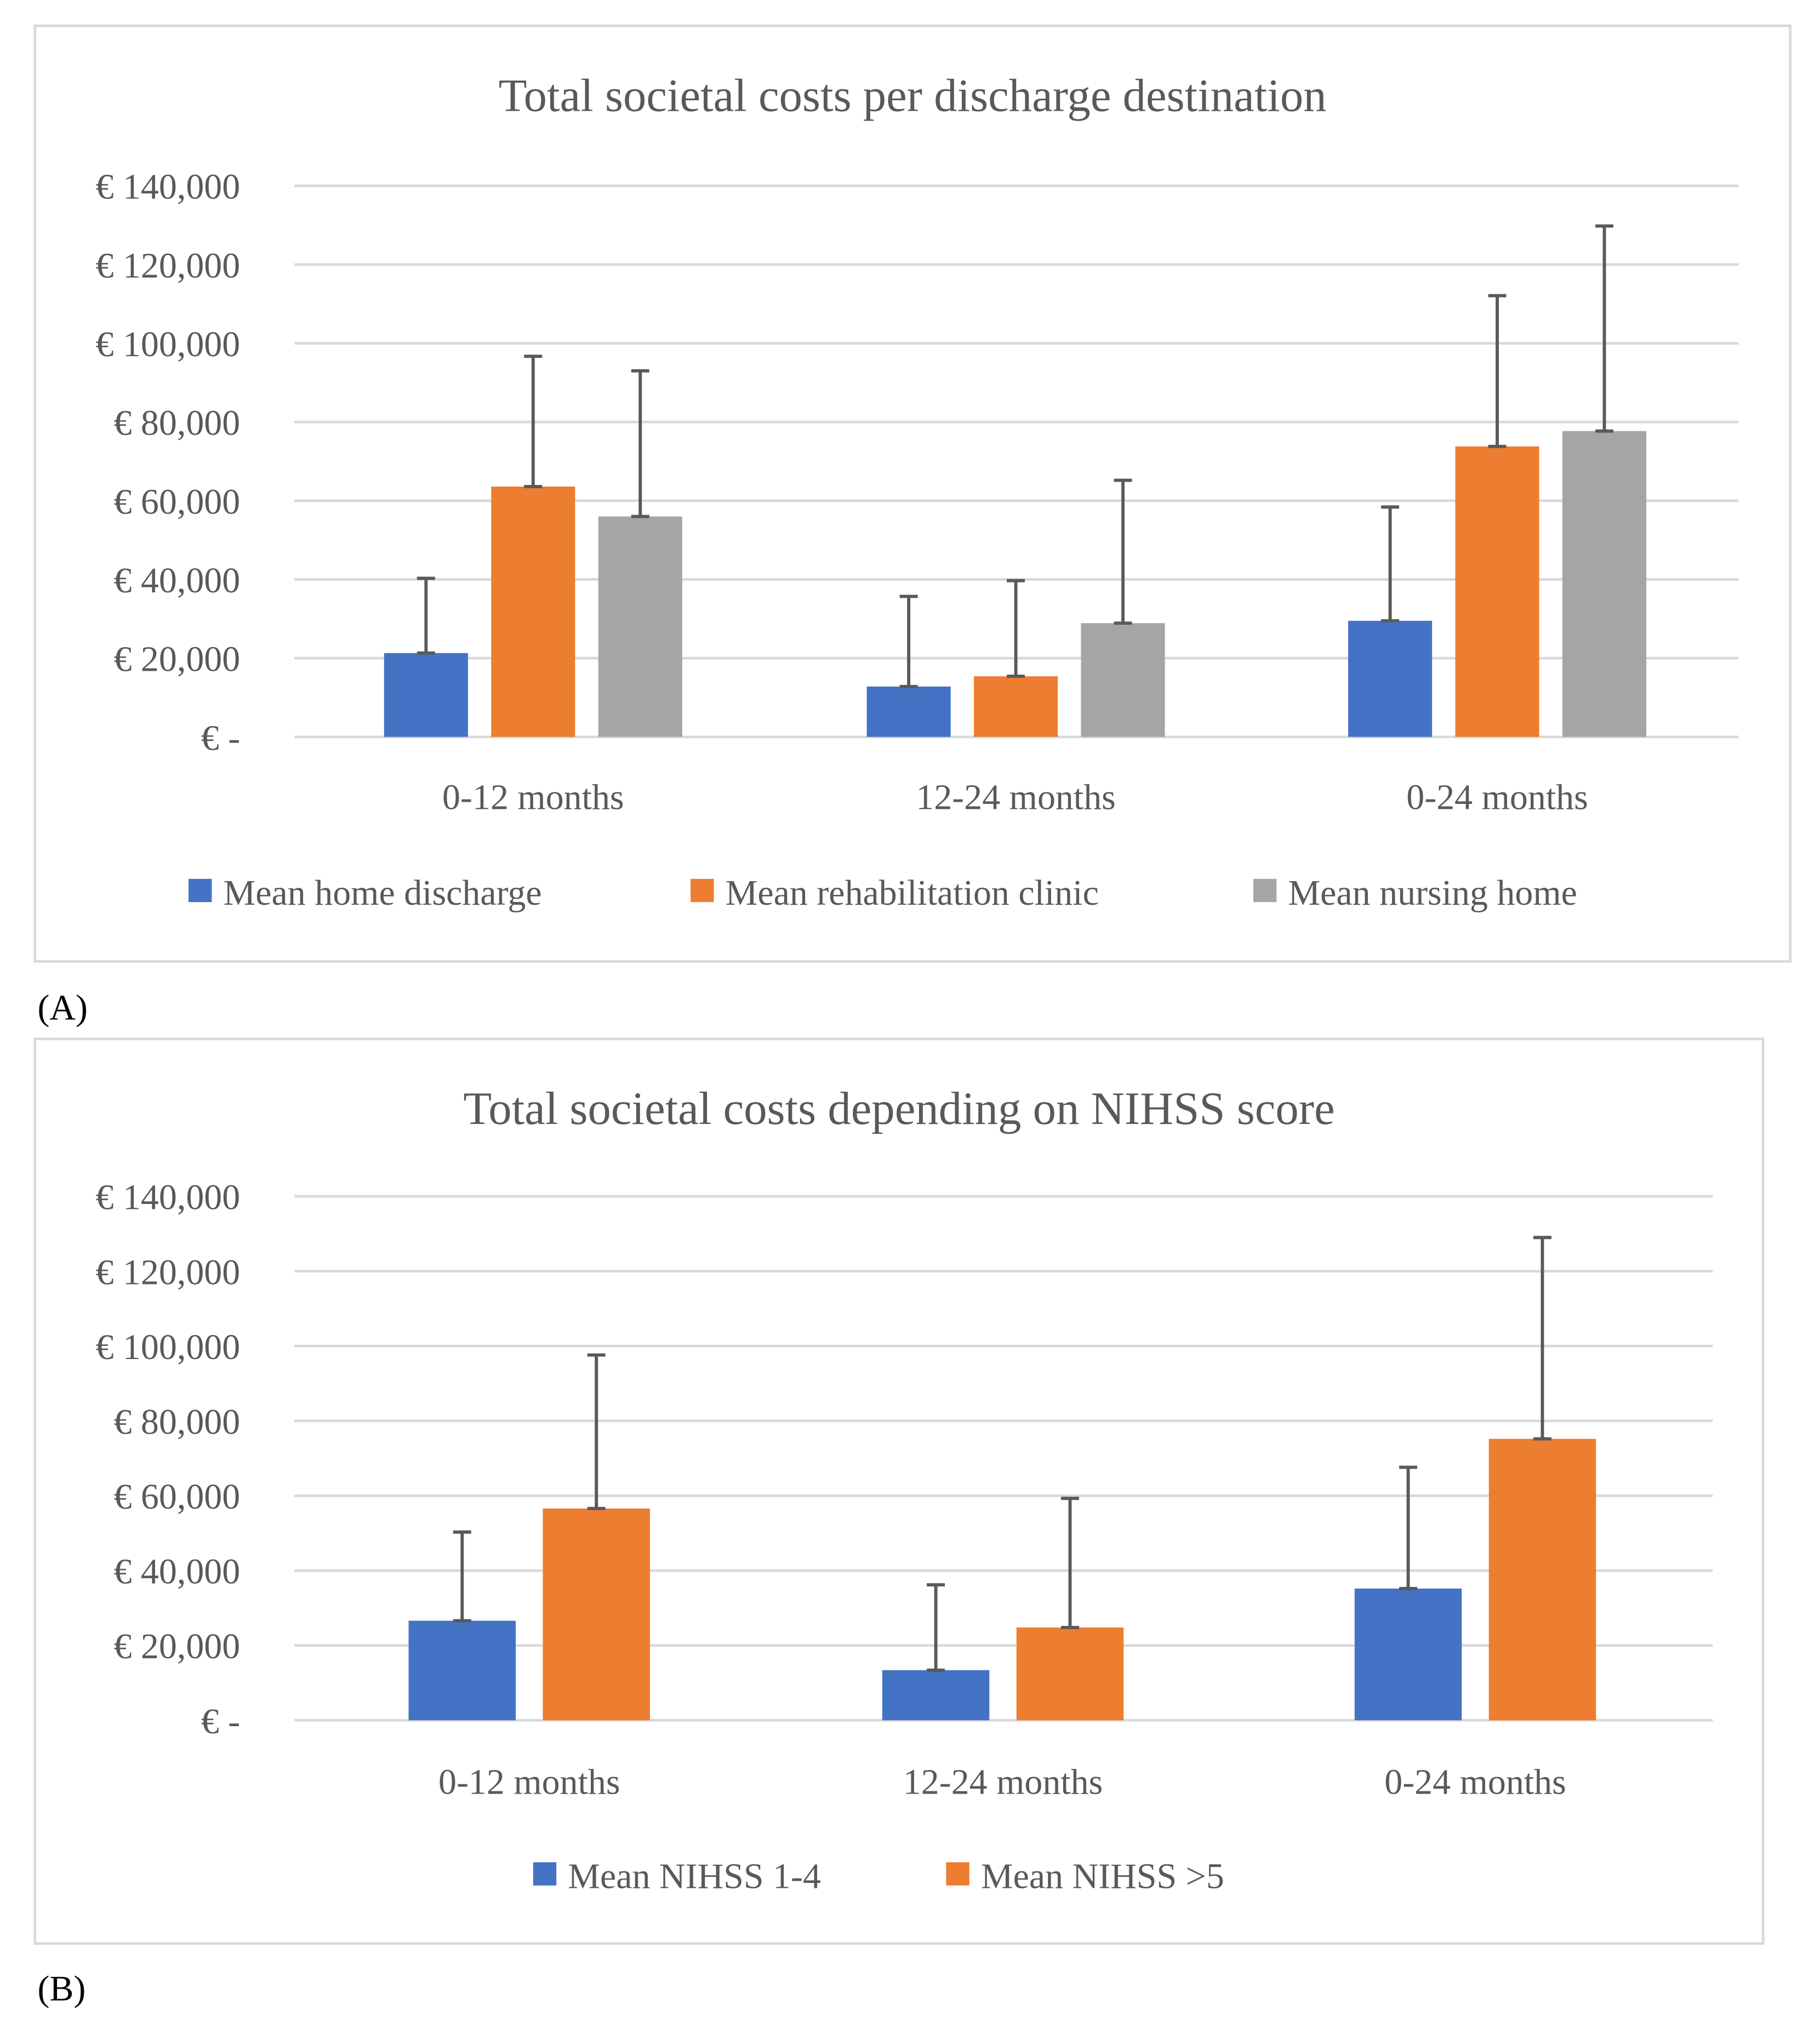  What do you see at coordinates (913, 893) in the screenshot?
I see `legend-label: Mean rehabilitation clinic` at bounding box center [913, 893].